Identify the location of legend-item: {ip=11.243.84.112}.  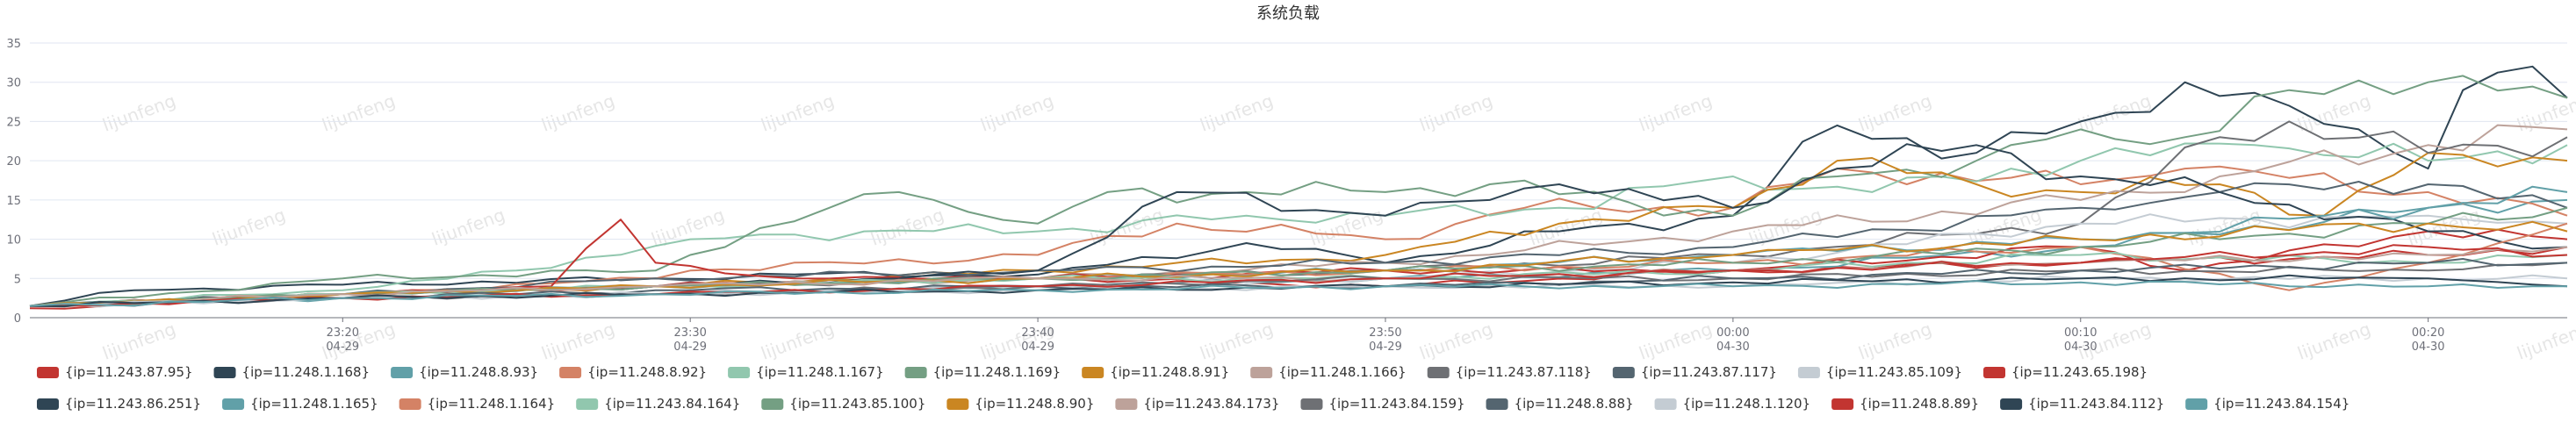
(2082, 404).